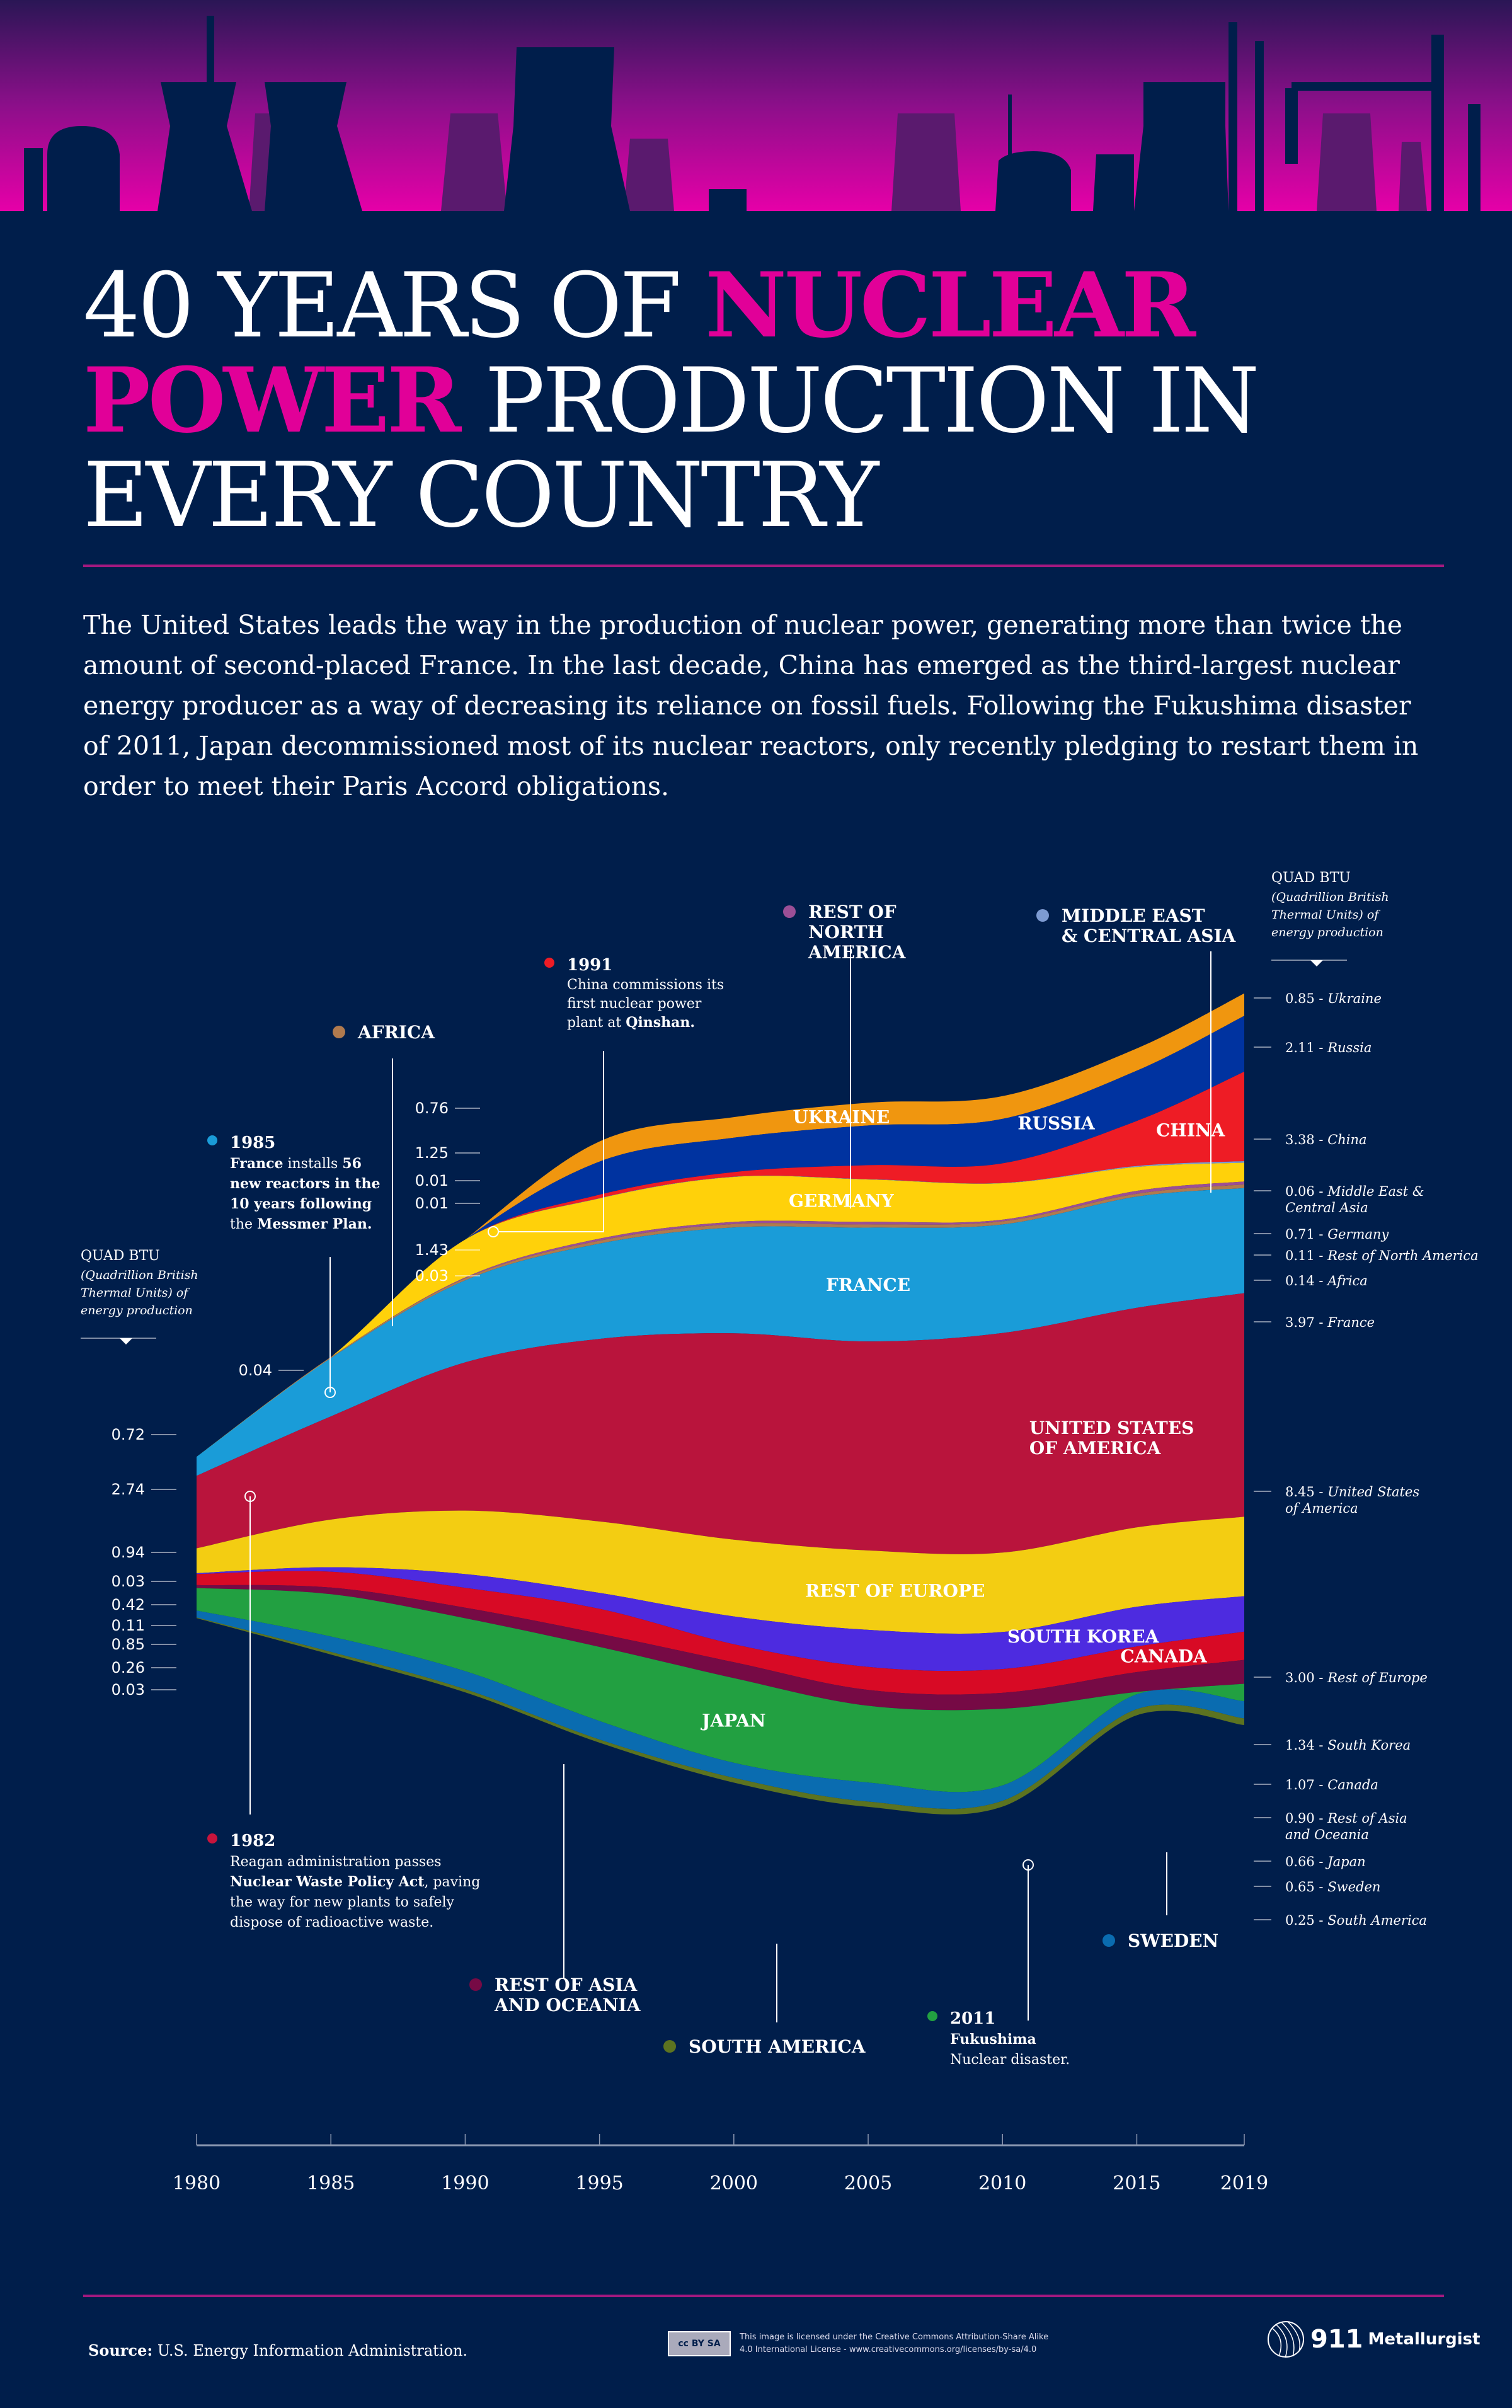 This screenshot has height=2408, width=1512. What do you see at coordinates (720, 1572) in the screenshot?
I see `stream-layer-rest-of-europe` at bounding box center [720, 1572].